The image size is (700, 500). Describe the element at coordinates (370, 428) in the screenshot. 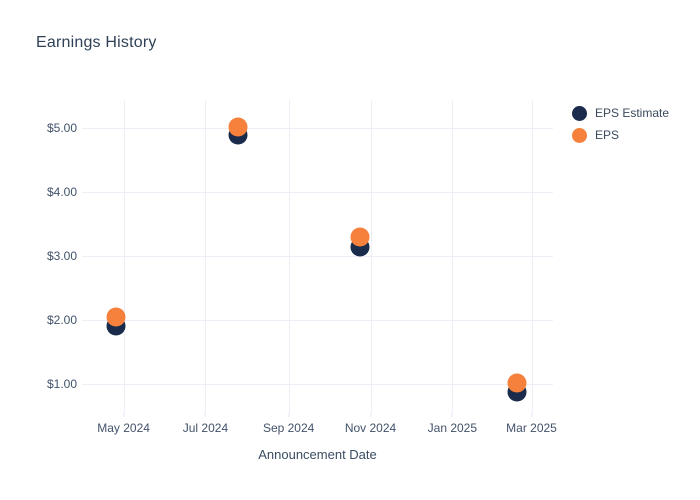

I see `x-tick-label: Nov 2024` at that location.